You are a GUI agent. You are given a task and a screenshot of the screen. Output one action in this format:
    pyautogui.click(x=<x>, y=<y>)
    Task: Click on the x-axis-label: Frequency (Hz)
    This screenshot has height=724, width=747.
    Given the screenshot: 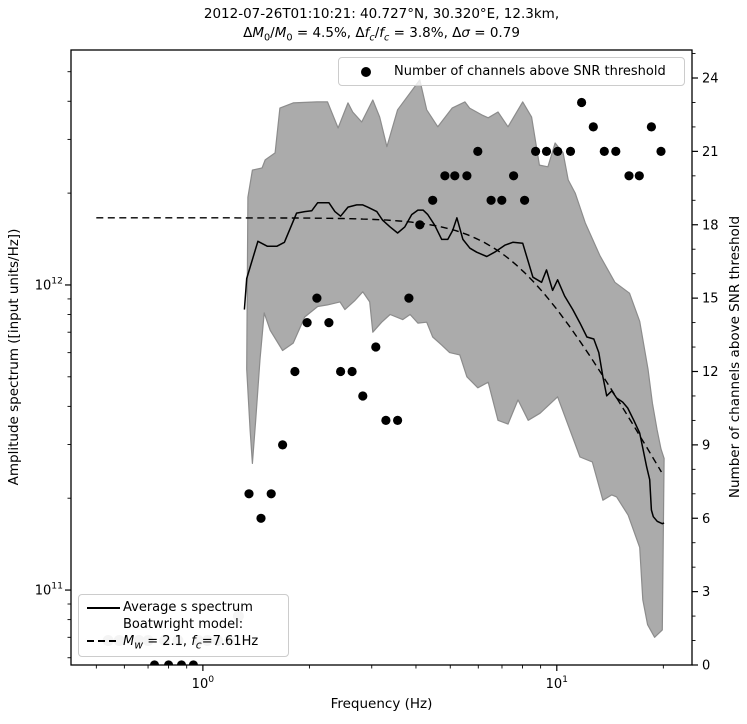 What is the action you would take?
    pyautogui.click(x=381, y=704)
    